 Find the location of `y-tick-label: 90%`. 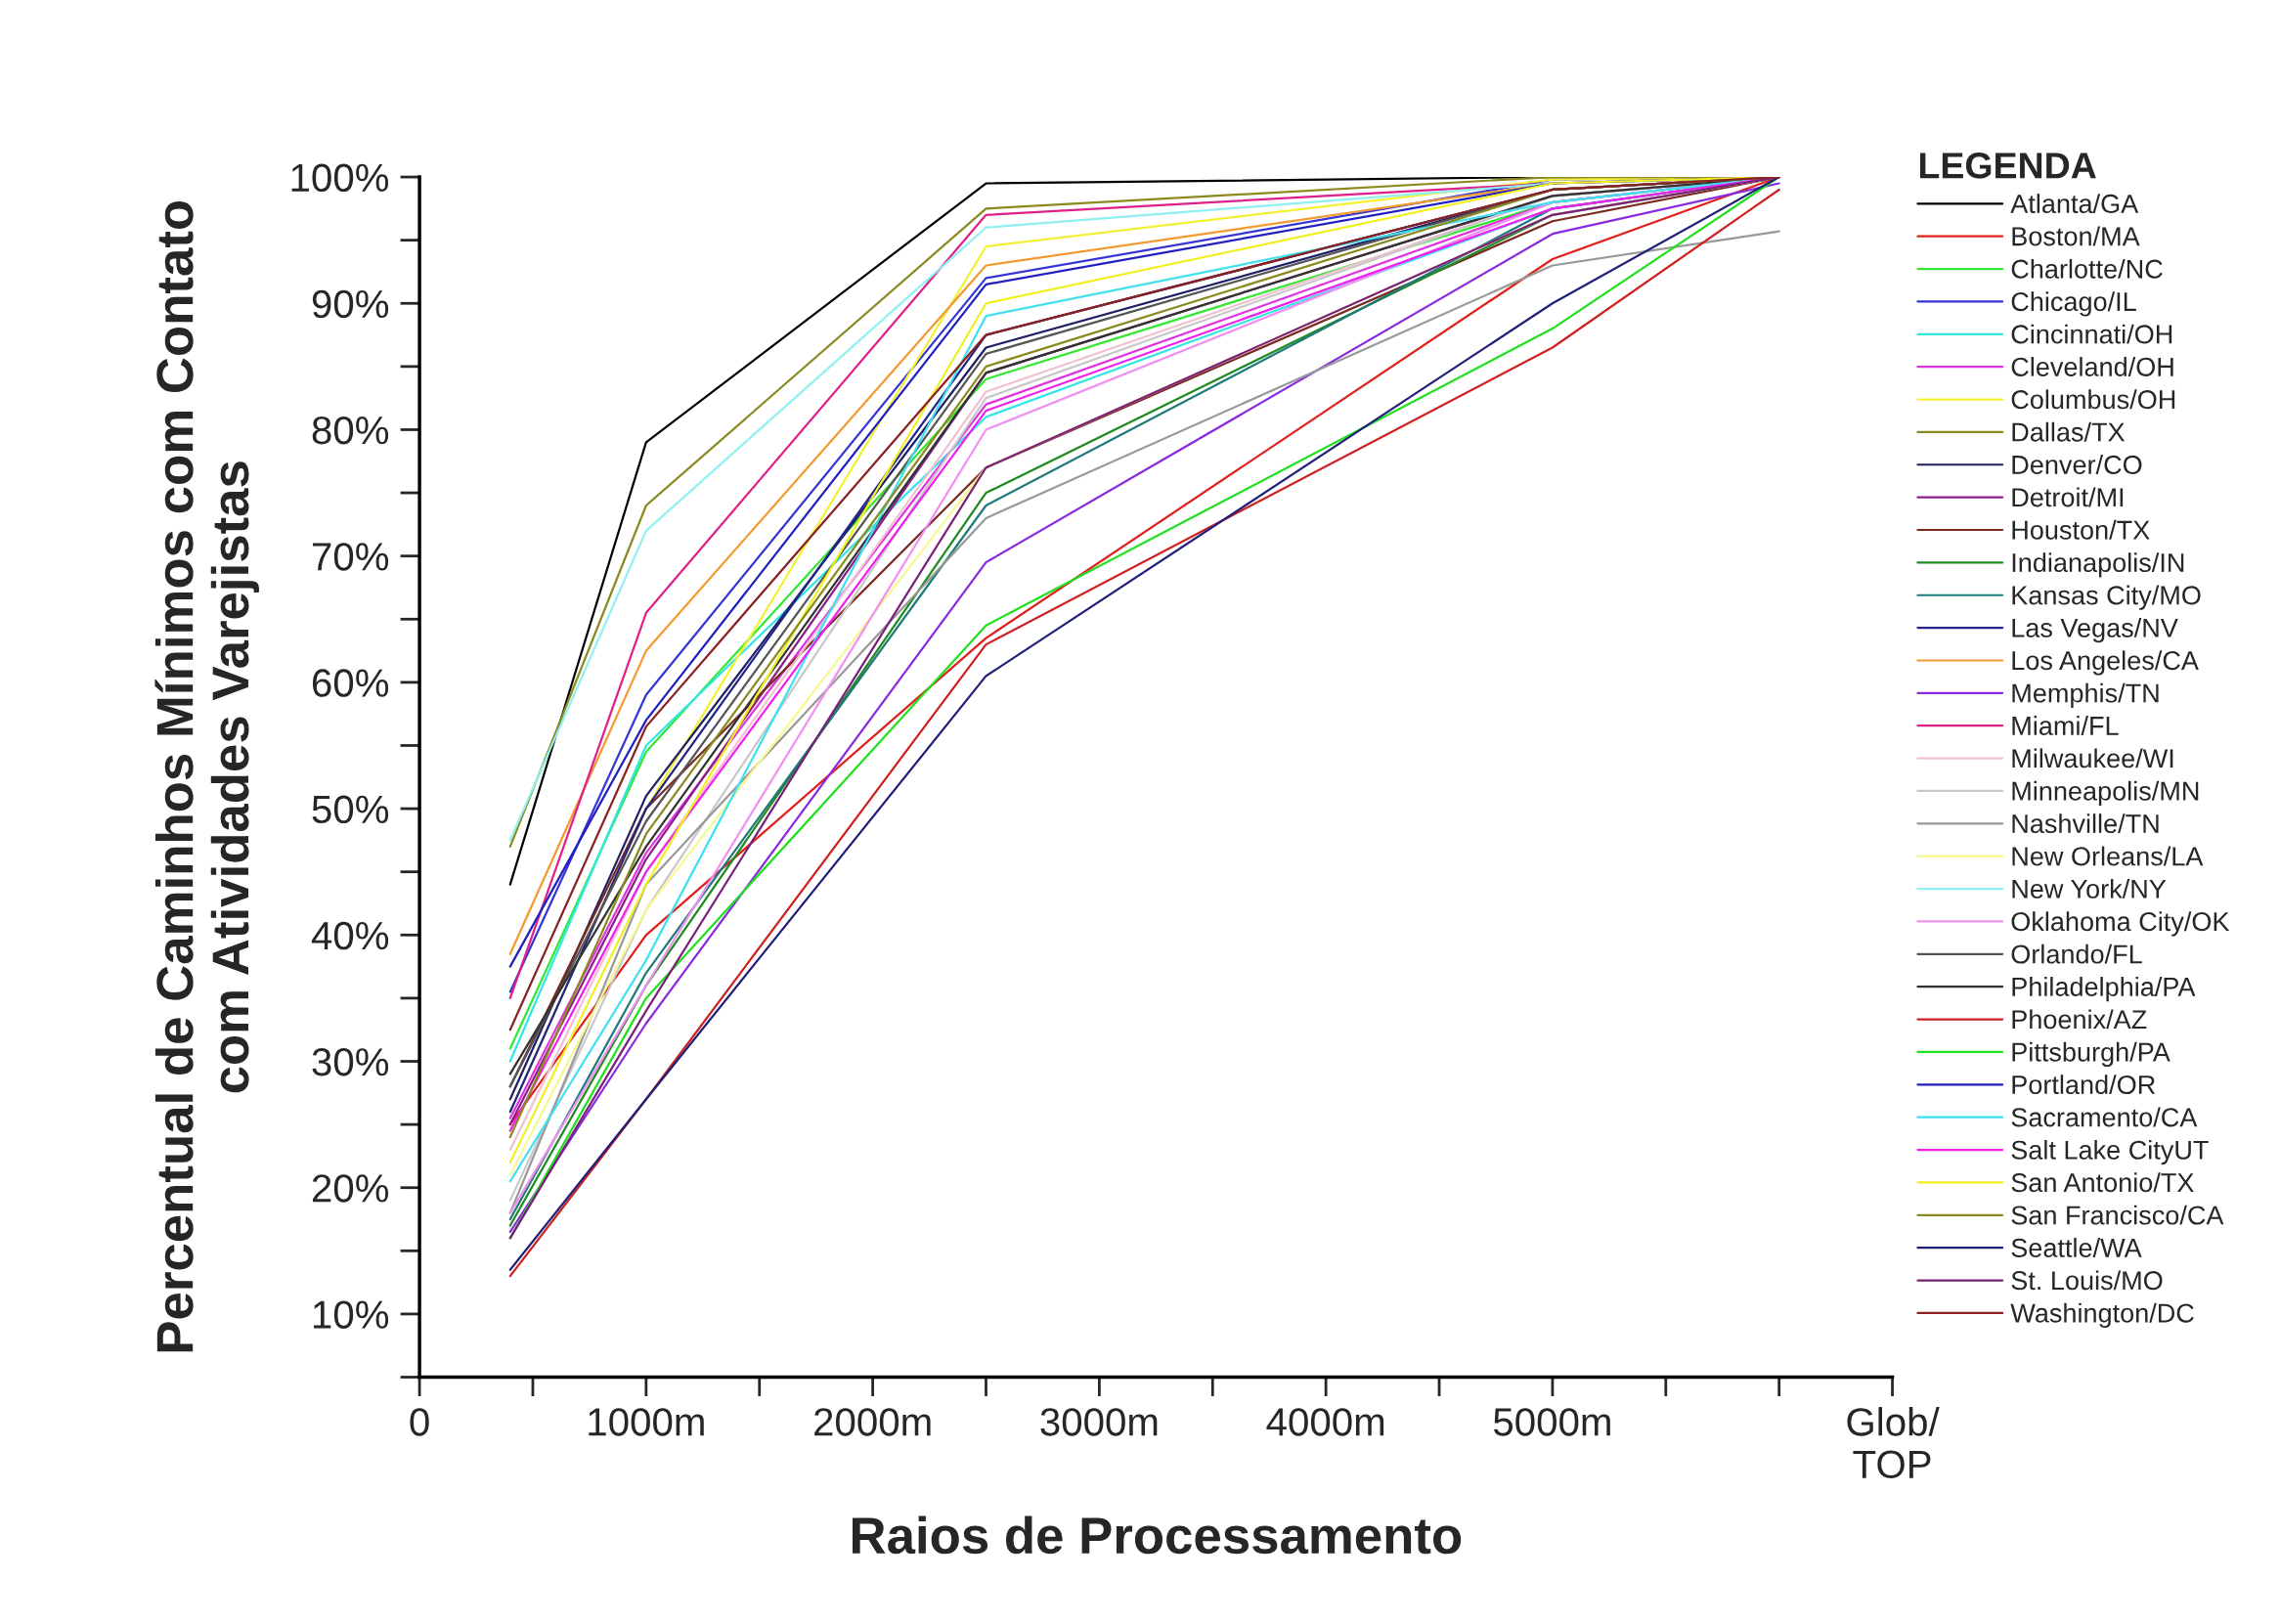

y-tick-label: 90% is located at coordinates (351, 304).